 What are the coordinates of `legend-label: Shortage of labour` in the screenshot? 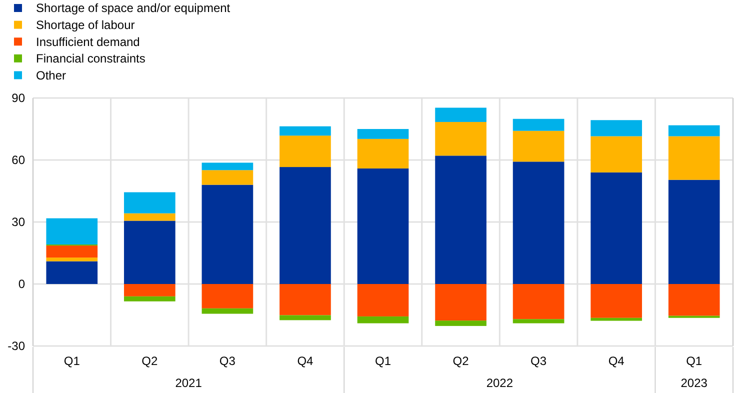 It's located at (85, 25).